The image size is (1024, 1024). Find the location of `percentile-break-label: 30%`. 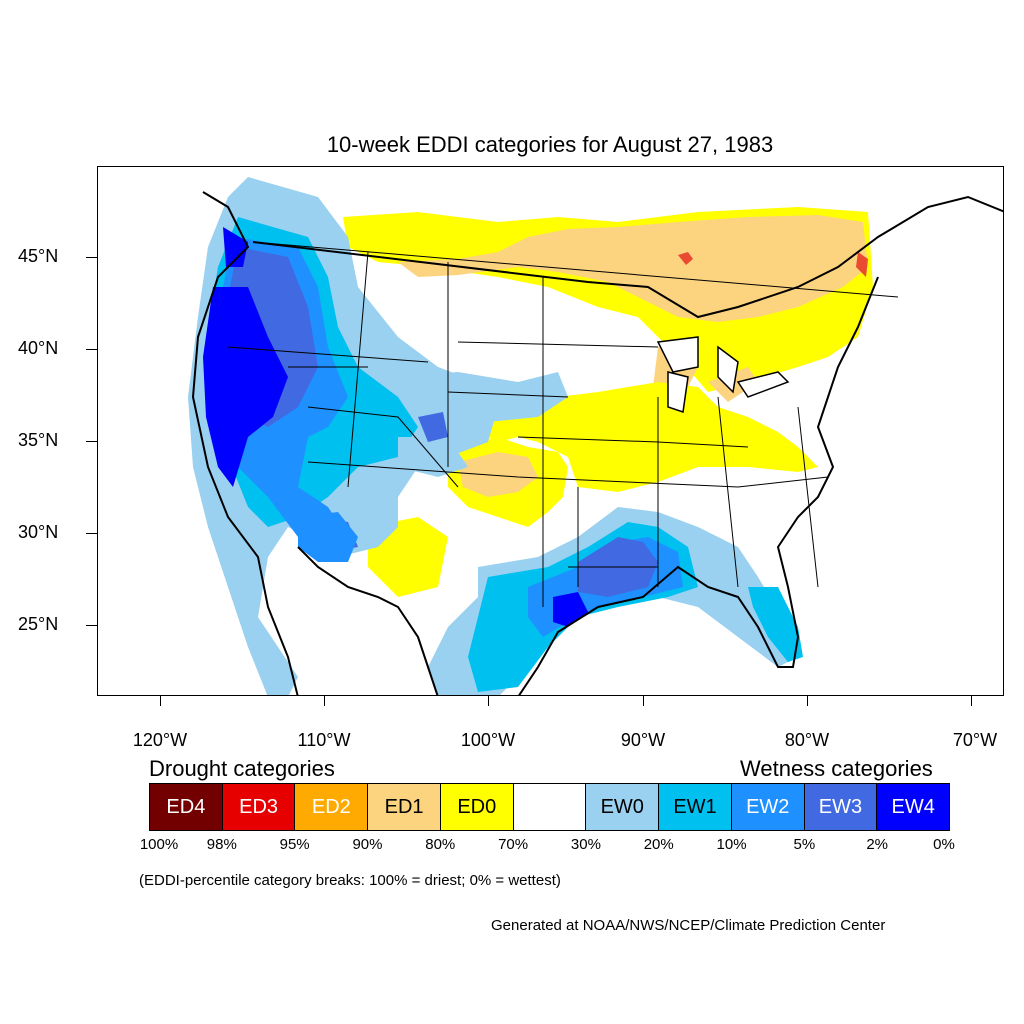

percentile-break-label: 30% is located at coordinates (585, 844).